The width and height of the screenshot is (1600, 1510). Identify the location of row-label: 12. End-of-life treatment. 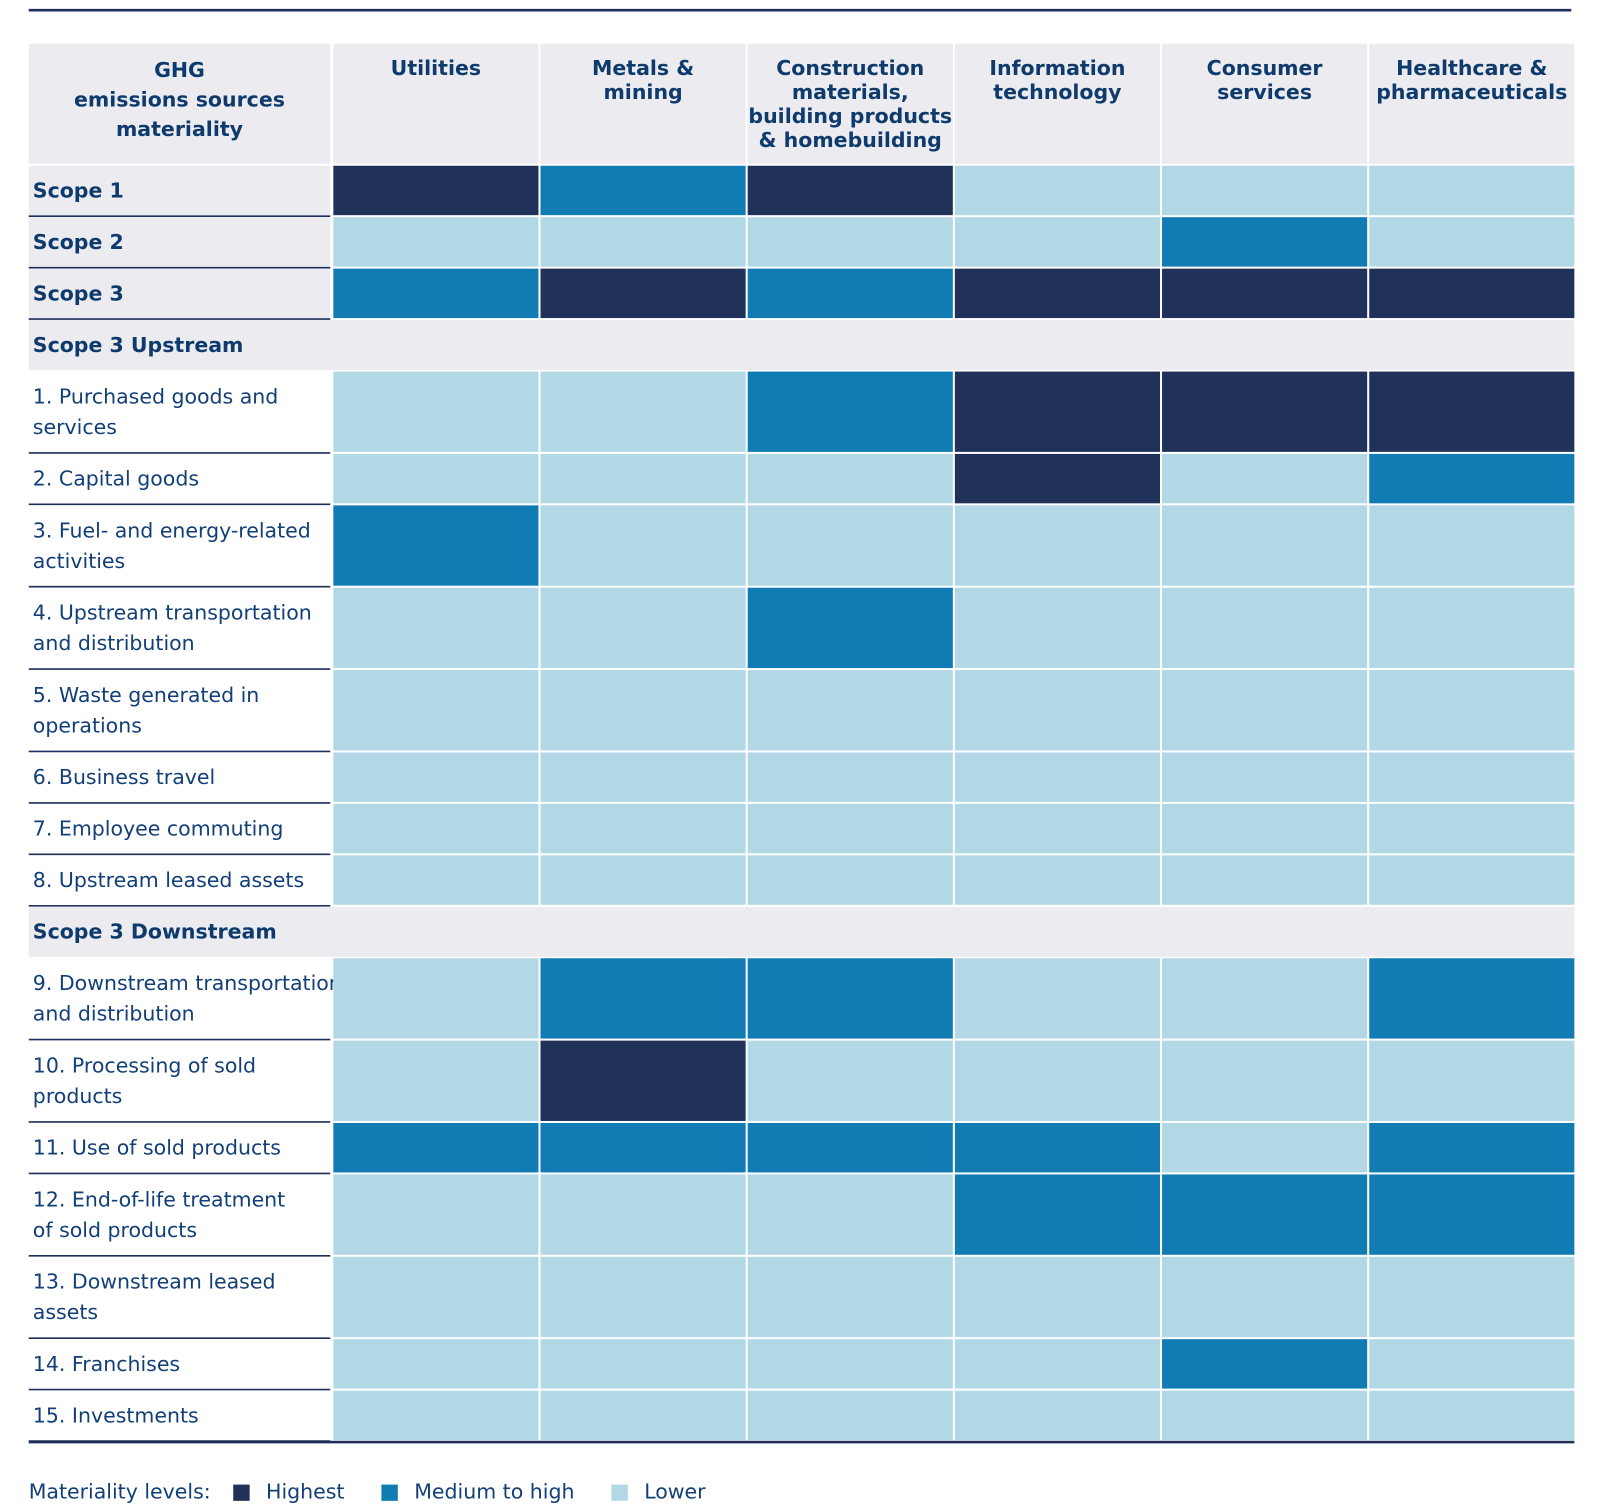
(159, 1199).